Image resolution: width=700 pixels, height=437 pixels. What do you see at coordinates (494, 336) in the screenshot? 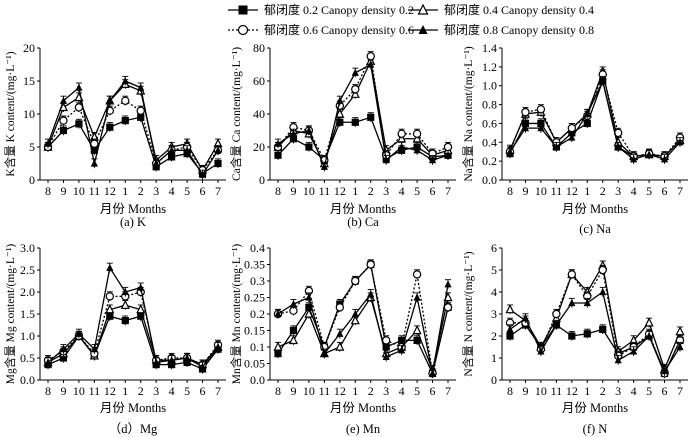
I see `y-tick-label: 2` at bounding box center [494, 336].